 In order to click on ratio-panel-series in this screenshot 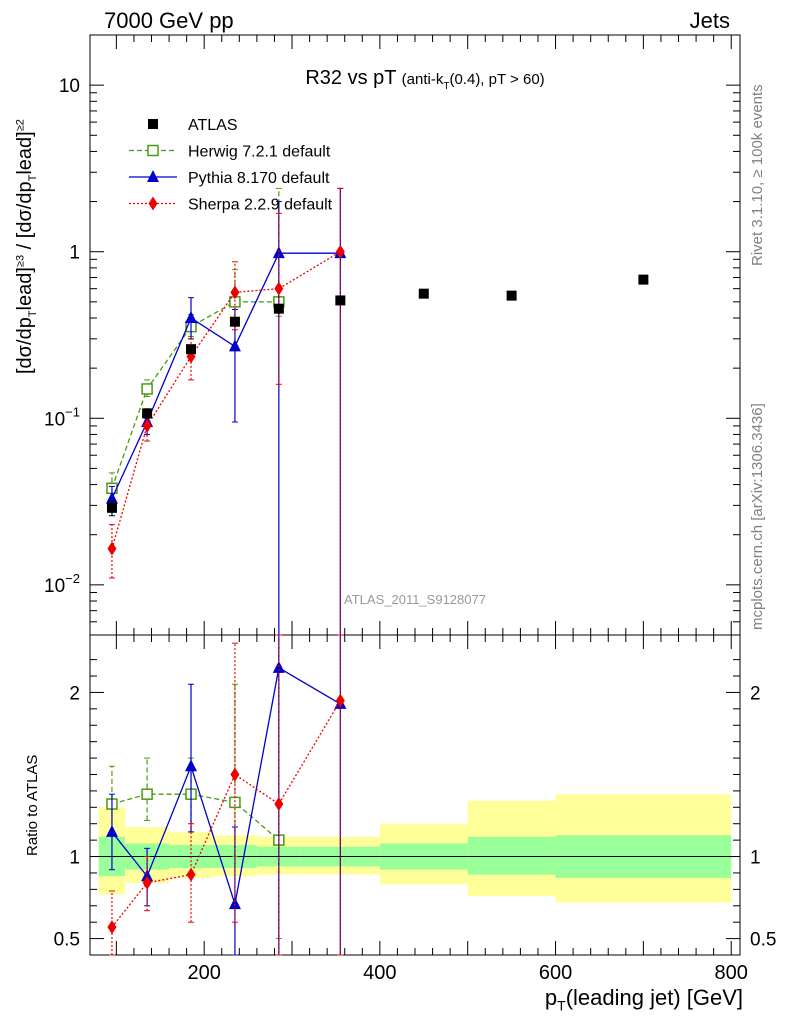, I will do `click(226, 795)`.